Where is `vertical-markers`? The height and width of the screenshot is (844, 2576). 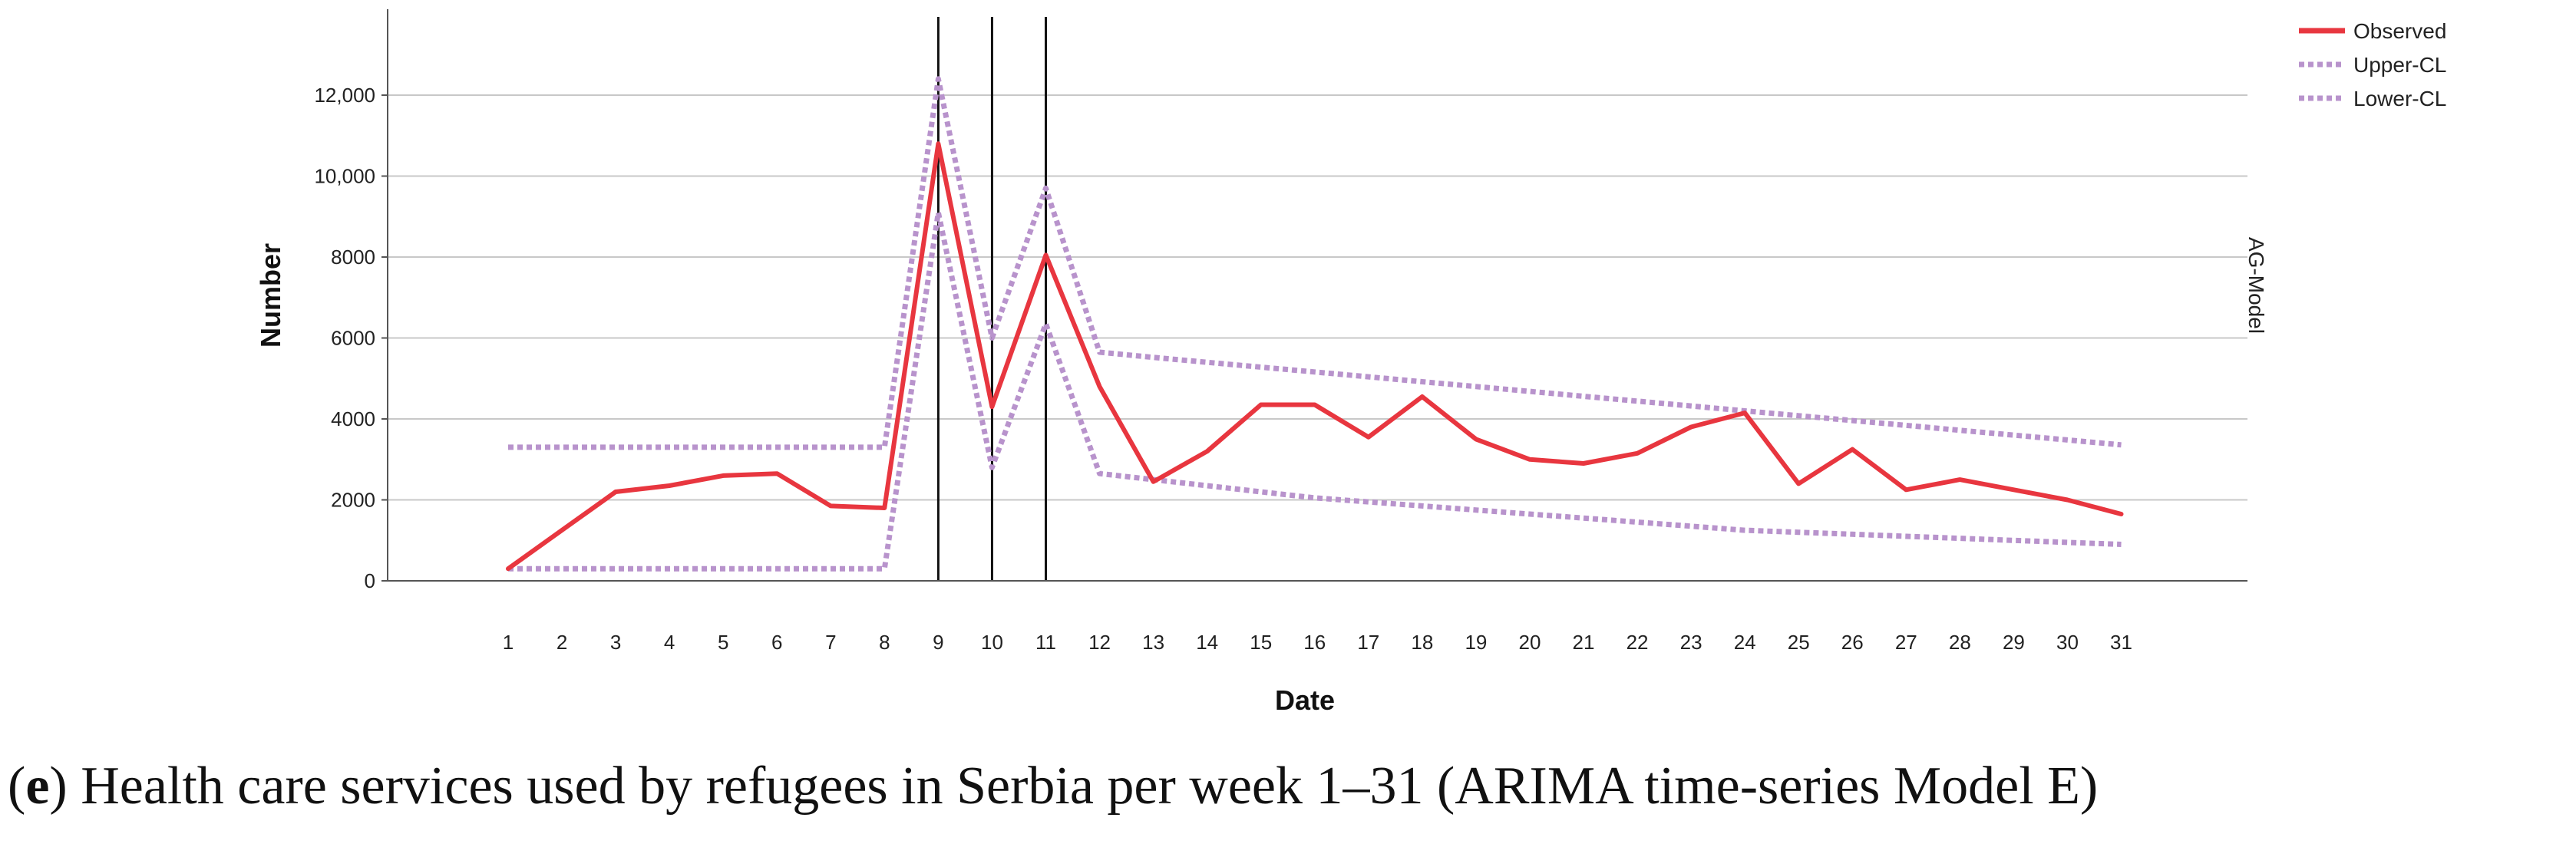 vertical-markers is located at coordinates (991, 299).